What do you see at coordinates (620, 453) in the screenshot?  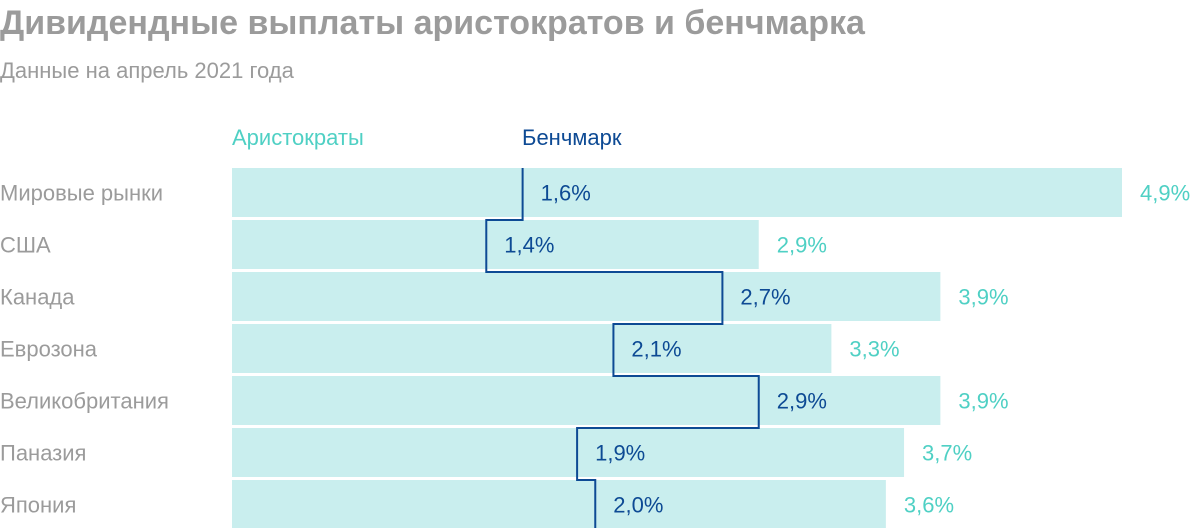 I see `label-benchmark-5: 1,9%` at bounding box center [620, 453].